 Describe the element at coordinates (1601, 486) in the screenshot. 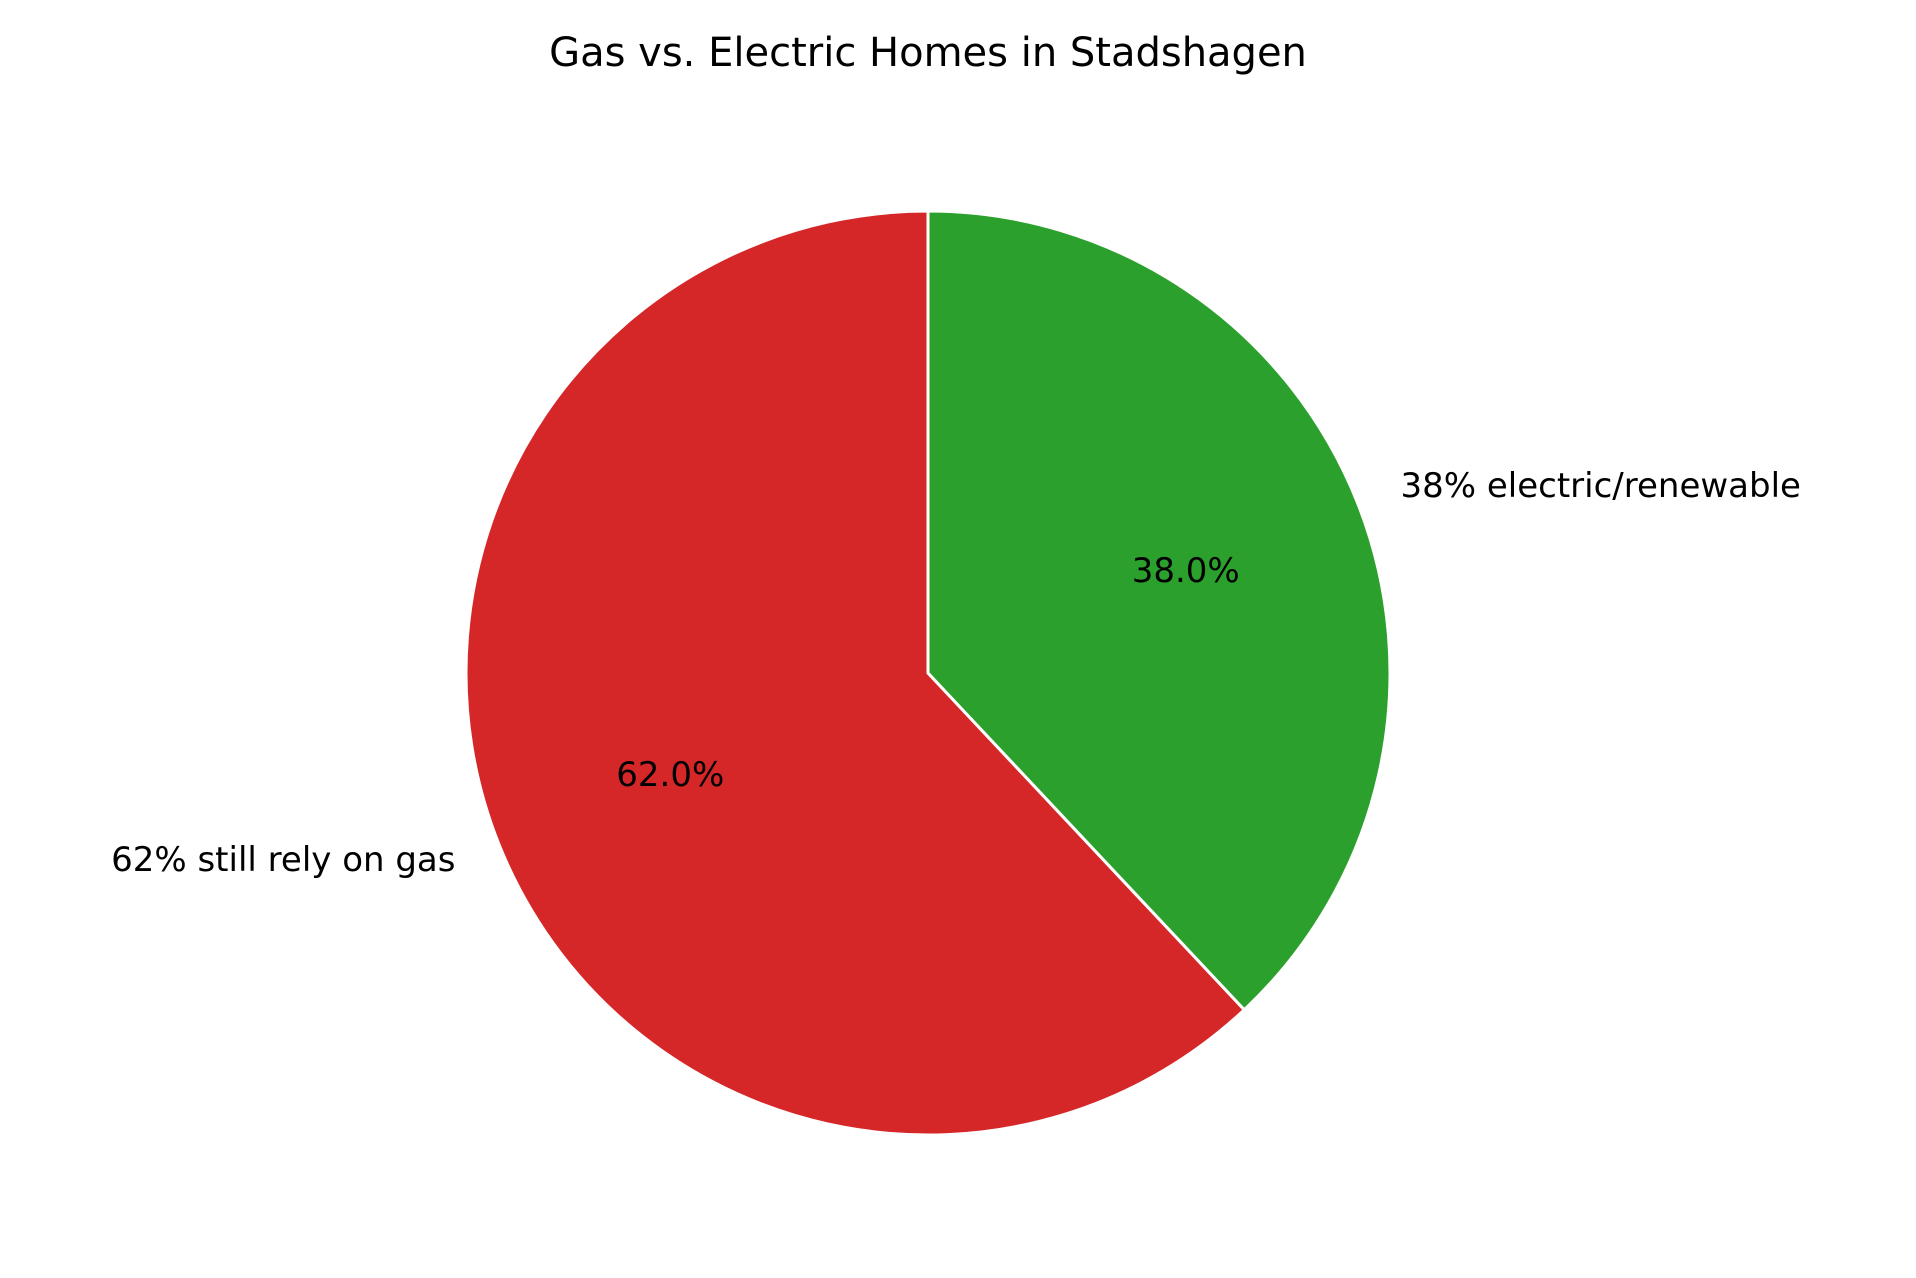

I see `pie-category-label-1: 38% electric/renewable` at that location.